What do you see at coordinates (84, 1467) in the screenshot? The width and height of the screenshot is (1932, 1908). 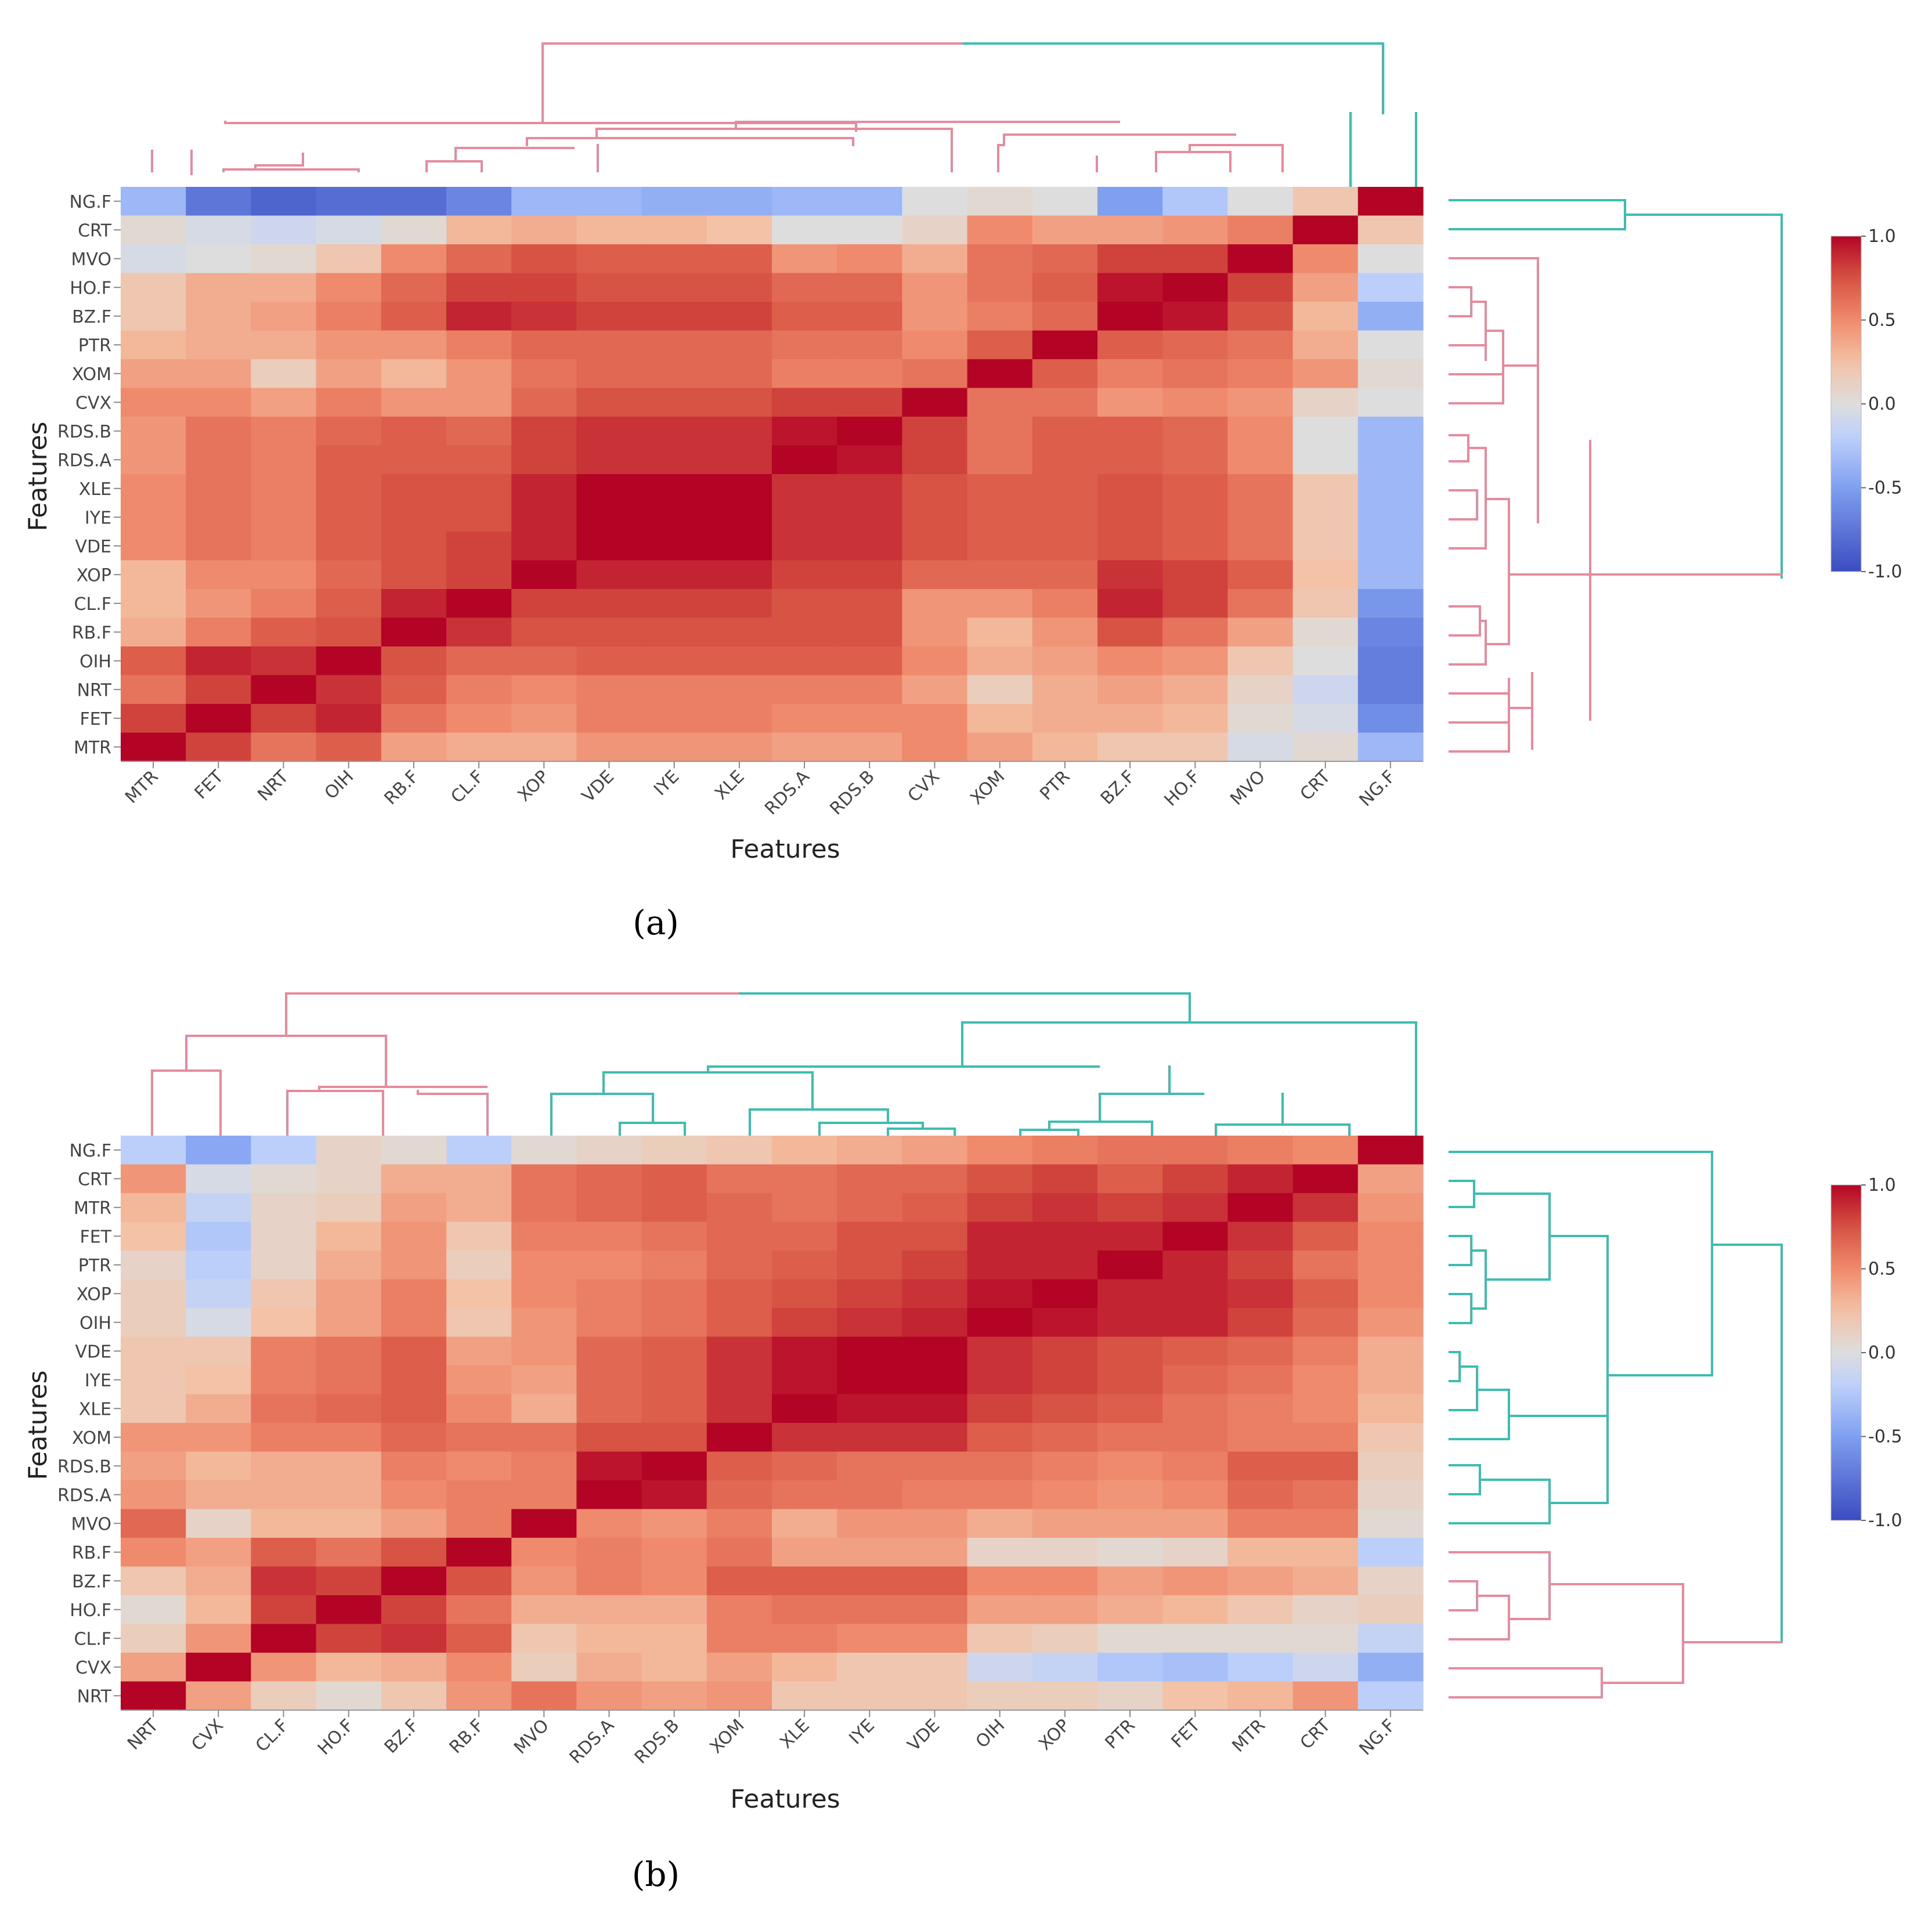 I see `y-tick-label: RDS.B` at bounding box center [84, 1467].